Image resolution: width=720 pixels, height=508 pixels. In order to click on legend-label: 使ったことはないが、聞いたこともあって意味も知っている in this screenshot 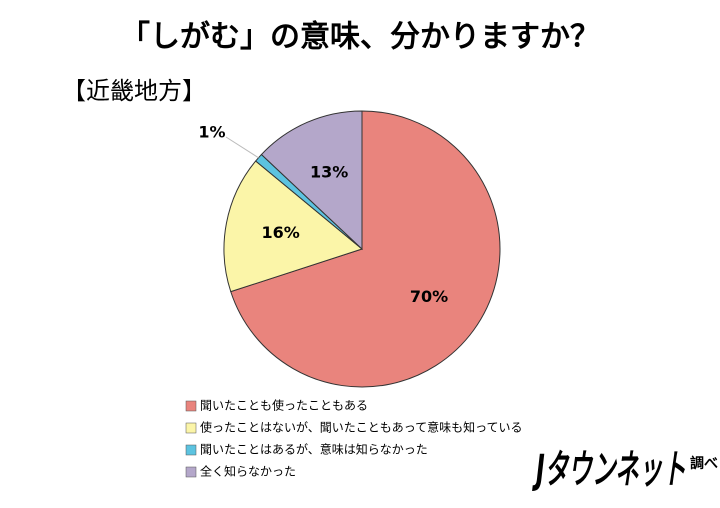, I will do `click(361, 427)`.